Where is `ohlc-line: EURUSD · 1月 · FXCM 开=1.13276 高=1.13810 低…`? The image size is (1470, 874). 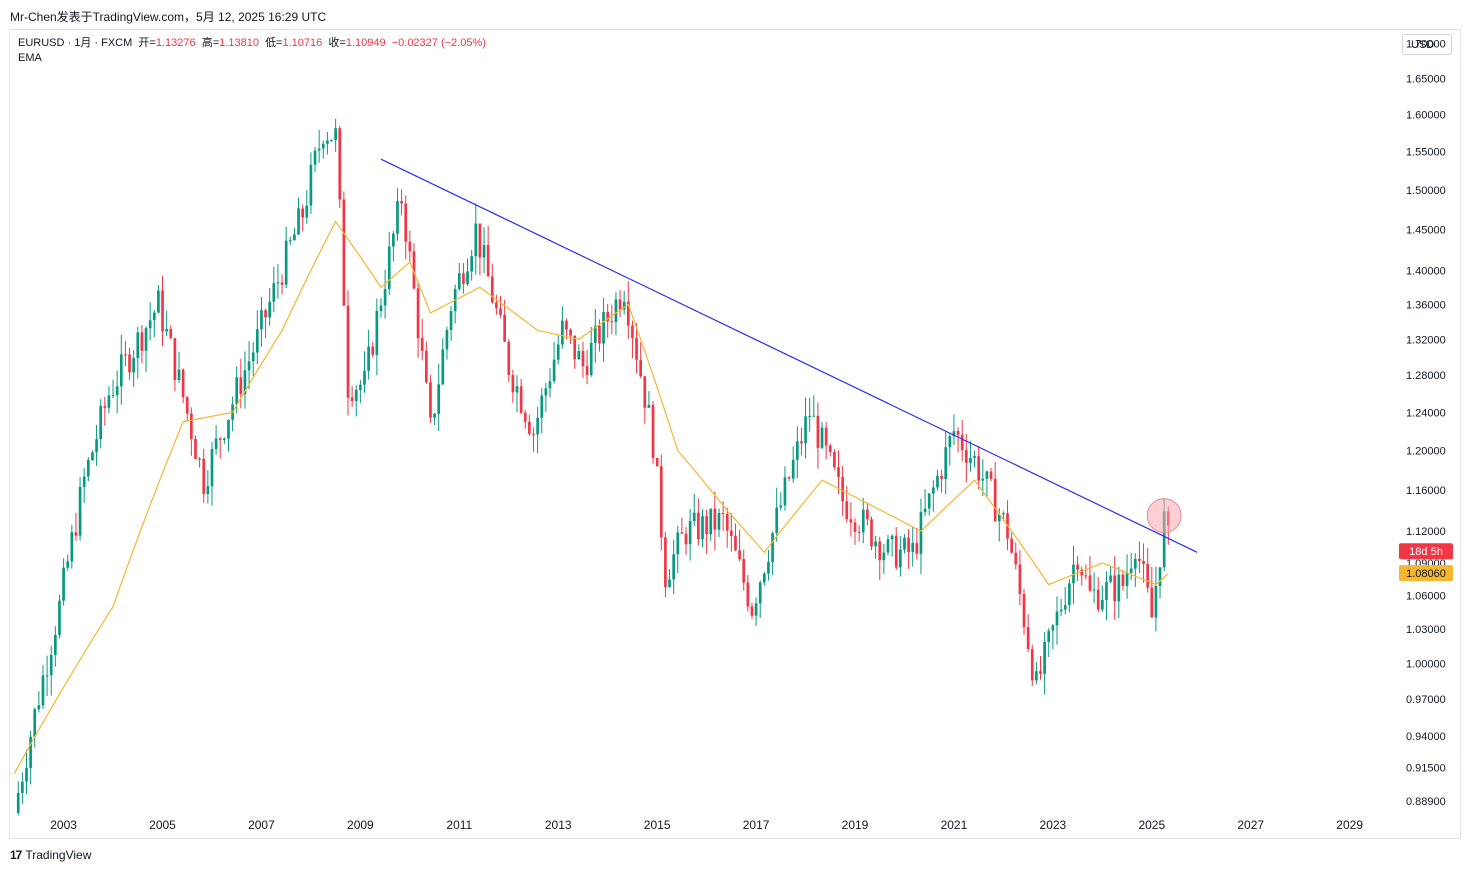 ohlc-line: EURUSD · 1月 · FXCM 开=1.13276 高=1.13810 低… is located at coordinates (252, 43).